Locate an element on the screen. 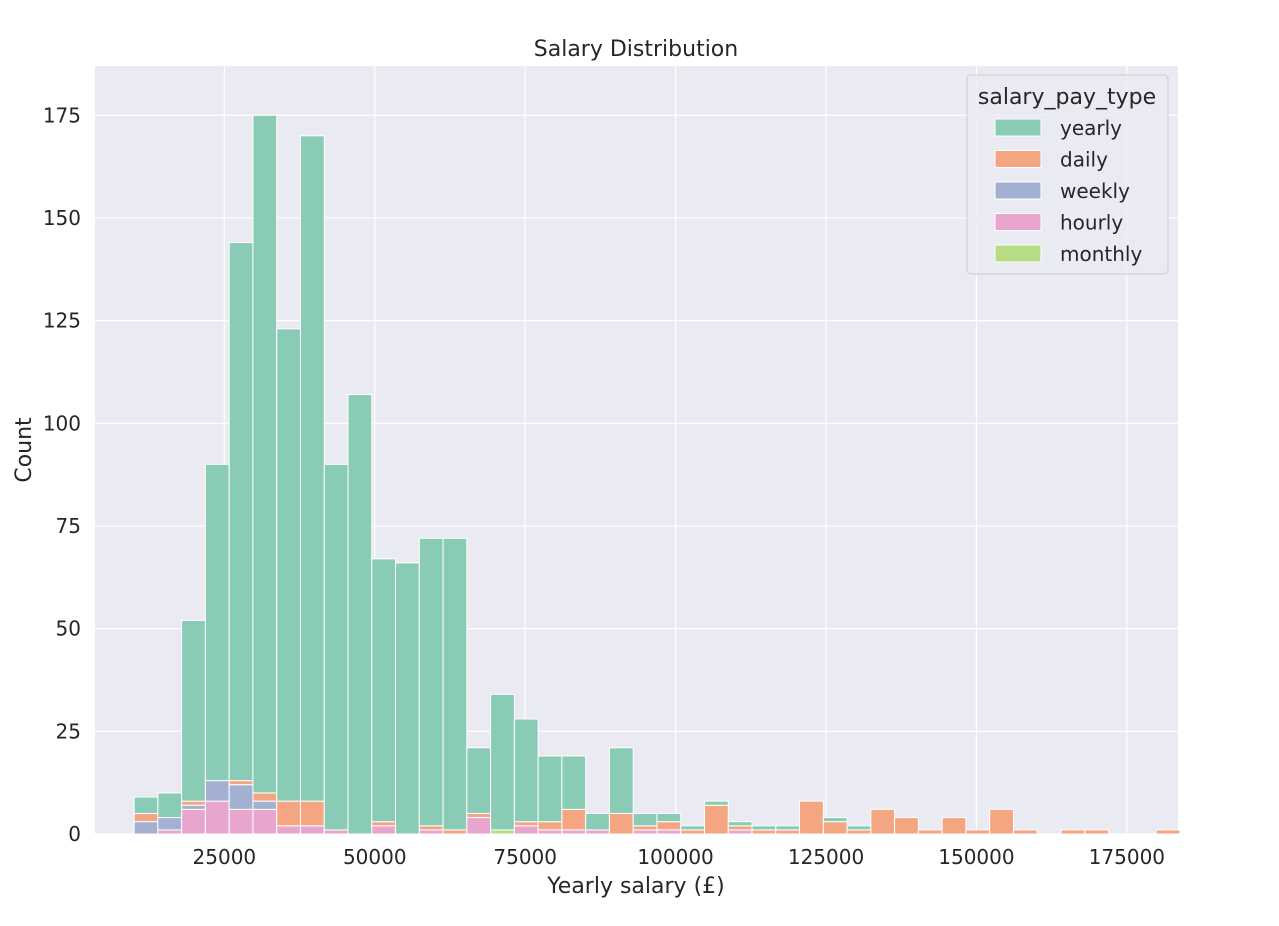 The image size is (1279, 926). x-tick-label: 100000 is located at coordinates (675, 857).